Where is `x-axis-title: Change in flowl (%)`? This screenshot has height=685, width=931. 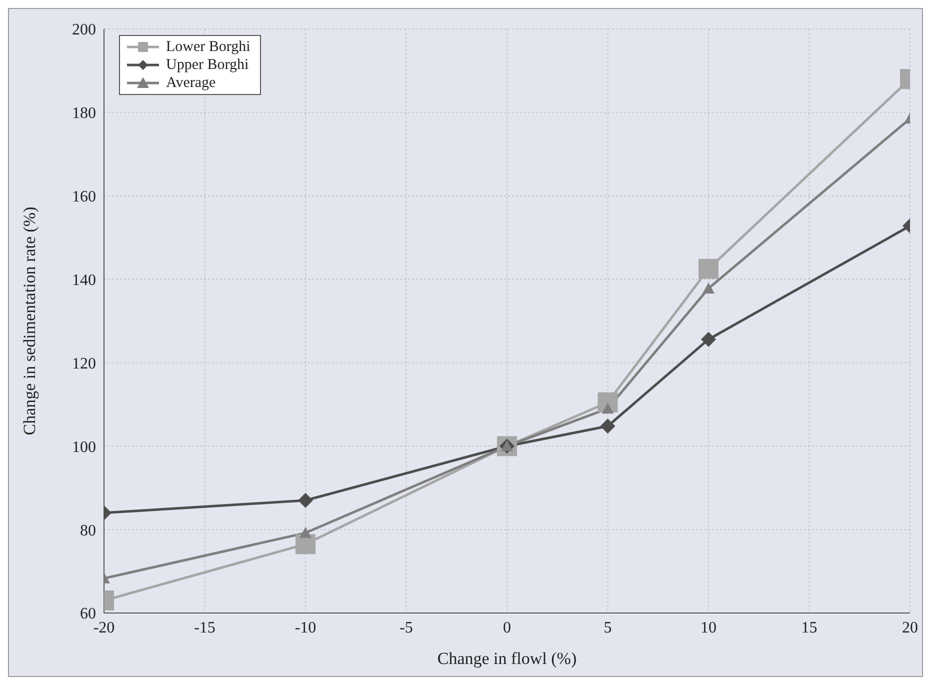 x-axis-title: Change in flowl (%) is located at coordinates (507, 658).